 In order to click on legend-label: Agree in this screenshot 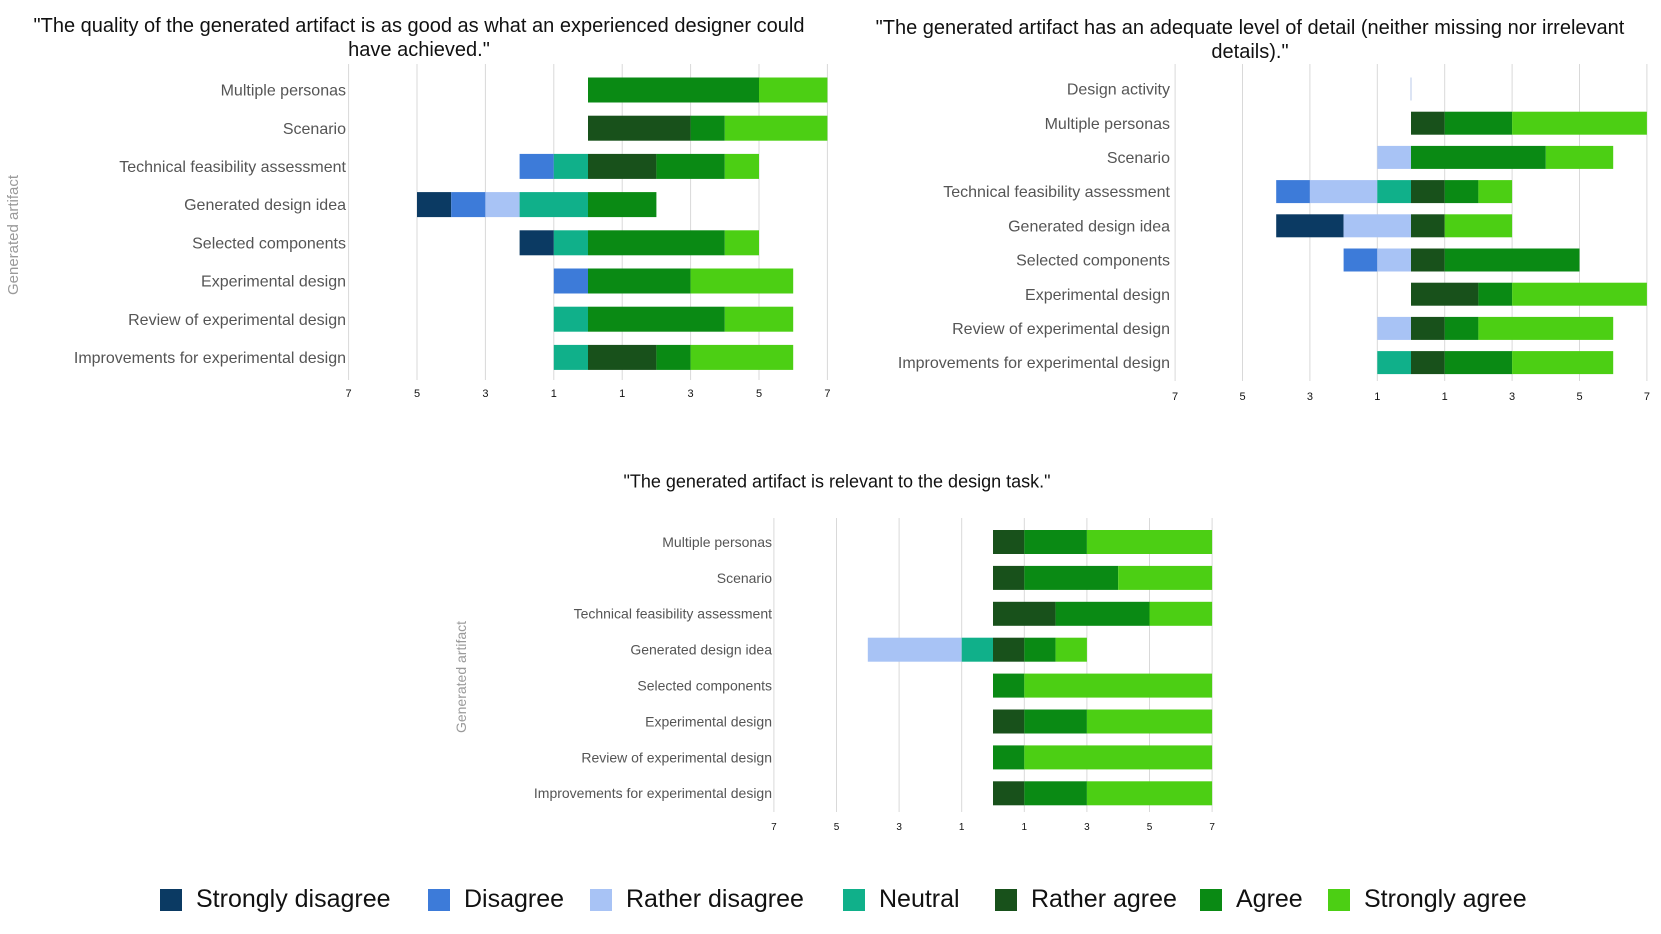, I will do `click(1269, 899)`.